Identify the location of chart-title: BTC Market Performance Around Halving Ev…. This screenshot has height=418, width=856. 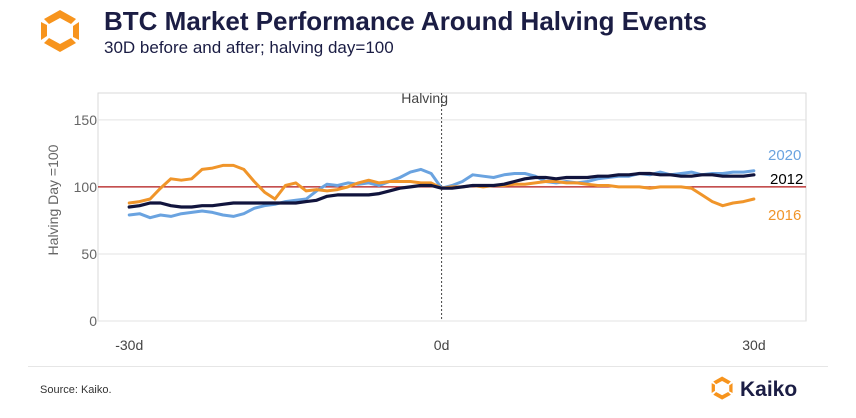
(405, 21).